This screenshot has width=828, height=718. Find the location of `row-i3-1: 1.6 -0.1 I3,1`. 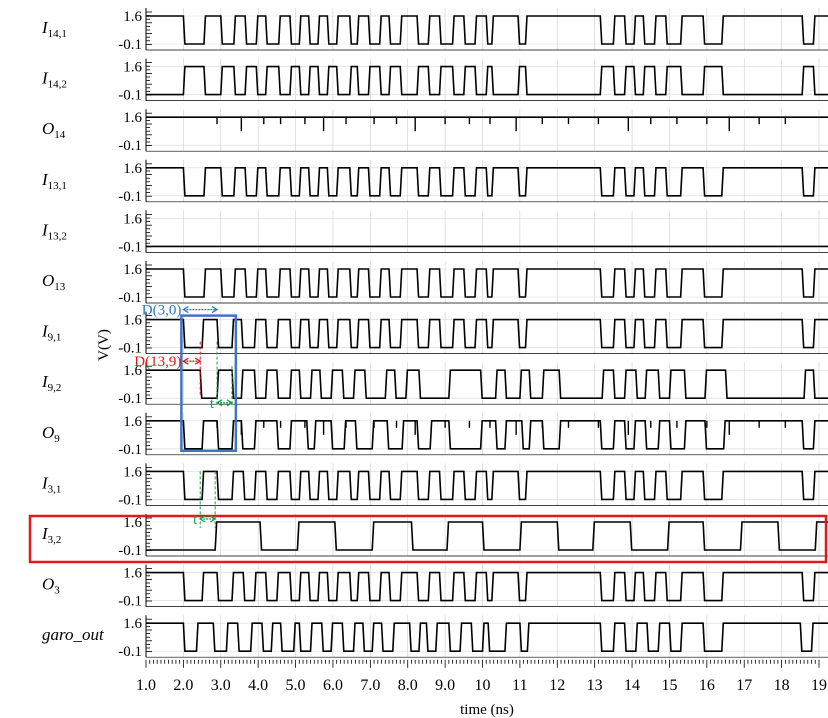

row-i3-1: 1.6 -0.1 I3,1 is located at coordinates (434, 485).